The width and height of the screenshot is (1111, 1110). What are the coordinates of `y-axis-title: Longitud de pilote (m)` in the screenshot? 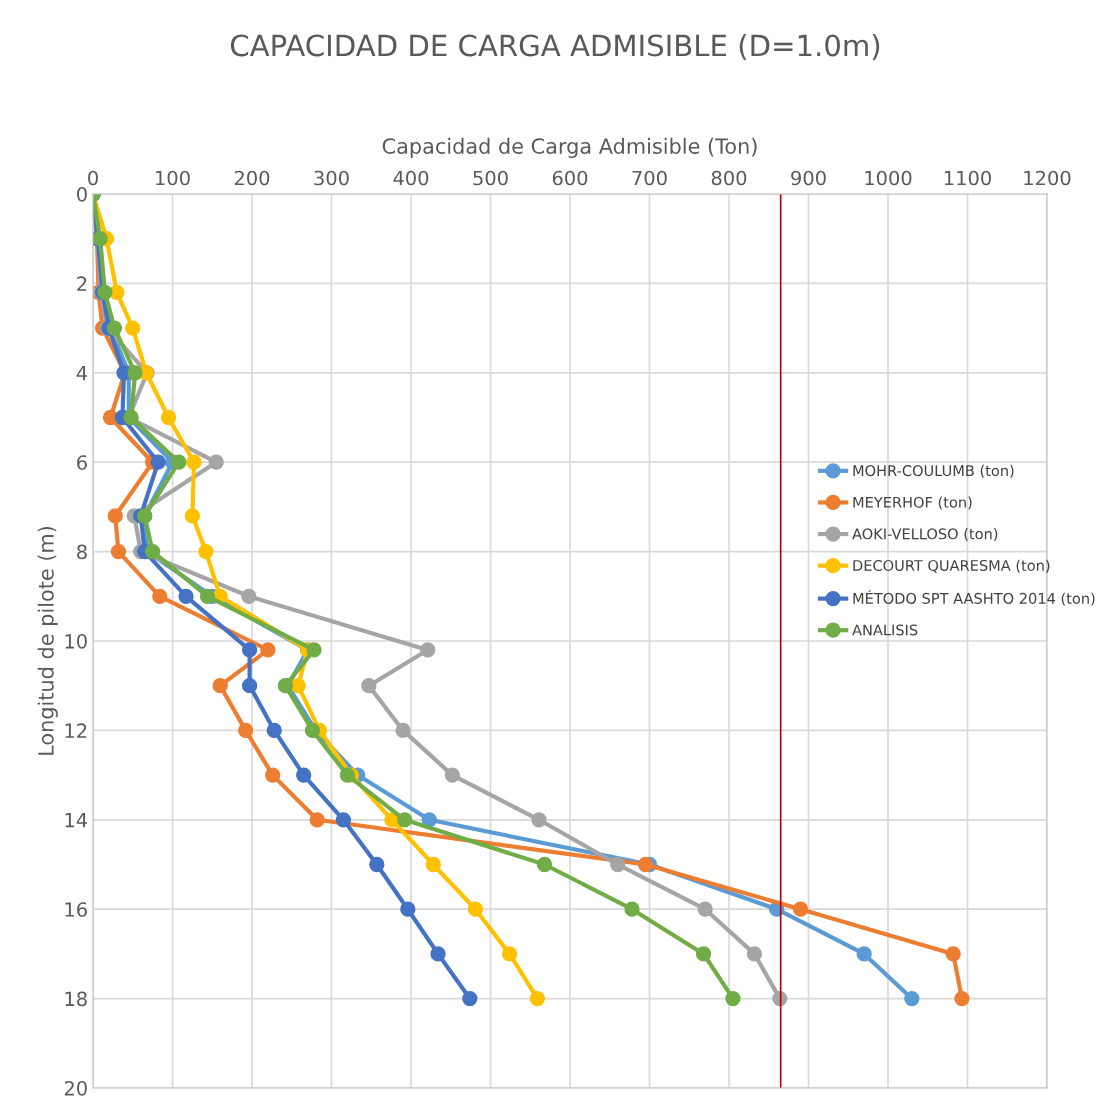 It's located at (47, 640).